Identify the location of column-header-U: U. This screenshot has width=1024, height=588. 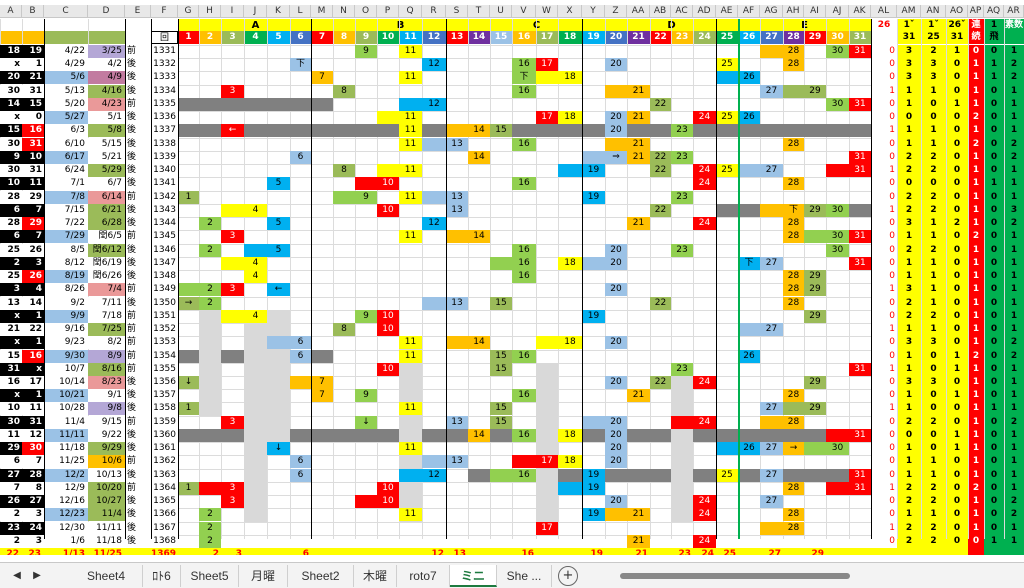
(501, 11).